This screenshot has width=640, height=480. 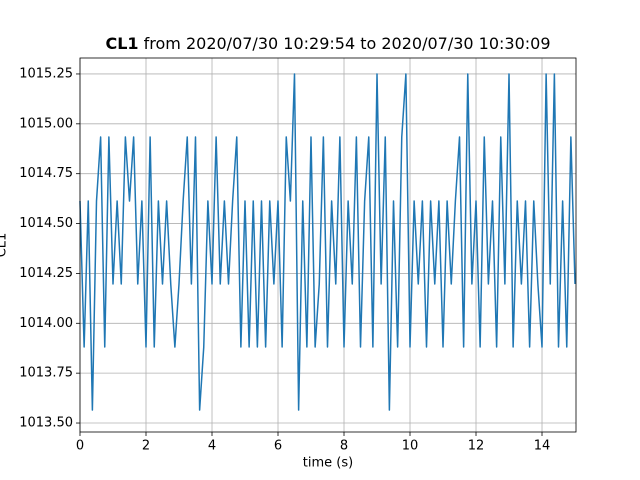 What do you see at coordinates (328, 463) in the screenshot?
I see `x-axis-label: time (s)` at bounding box center [328, 463].